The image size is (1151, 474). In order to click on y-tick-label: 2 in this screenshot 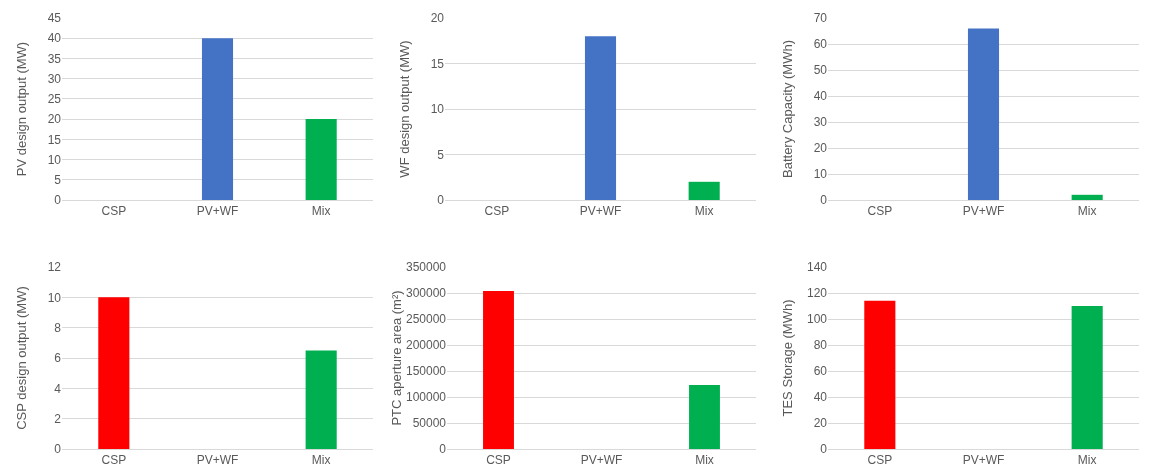, I will do `click(58, 418)`.